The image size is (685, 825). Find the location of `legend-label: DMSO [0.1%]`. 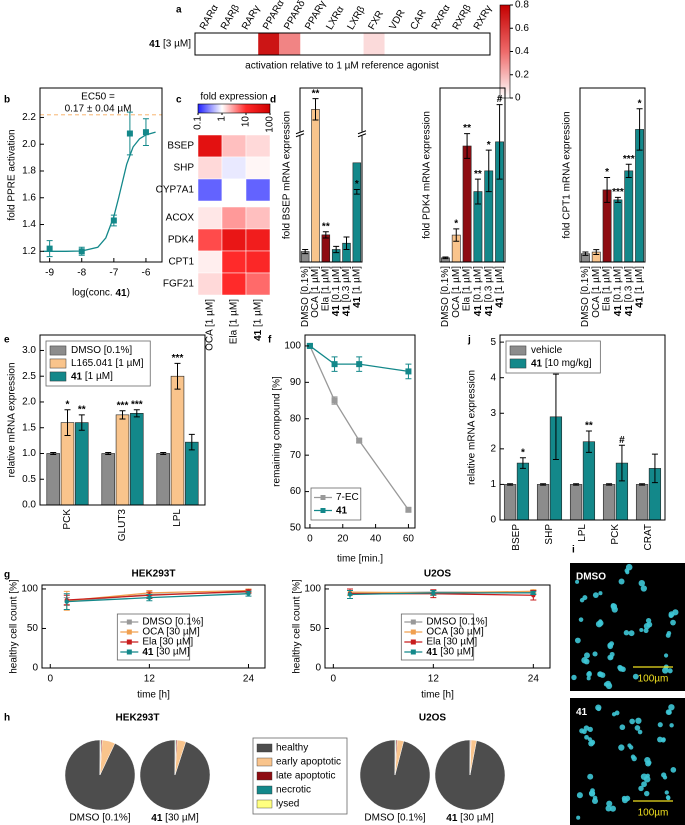

legend-label: DMSO [0.1%] is located at coordinates (456, 622).